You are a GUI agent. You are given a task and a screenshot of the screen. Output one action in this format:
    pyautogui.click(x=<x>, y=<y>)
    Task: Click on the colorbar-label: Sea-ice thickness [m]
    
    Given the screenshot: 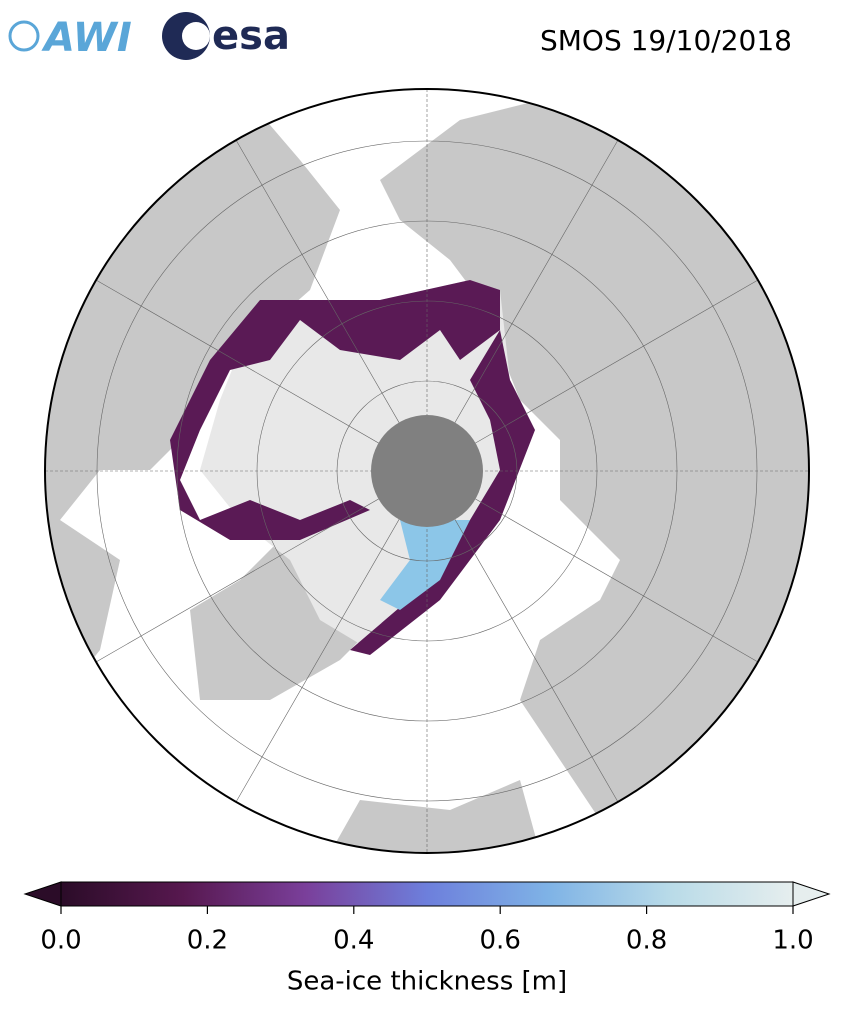 What is the action you would take?
    pyautogui.click(x=427, y=982)
    